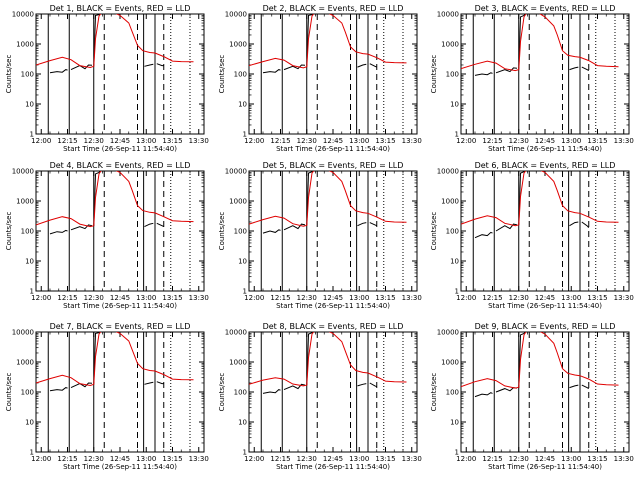 This screenshot has height=480, width=640. Describe the element at coordinates (333, 326) in the screenshot. I see `panel-title: Det 8, BLACK = Events, RED = LLD` at that location.